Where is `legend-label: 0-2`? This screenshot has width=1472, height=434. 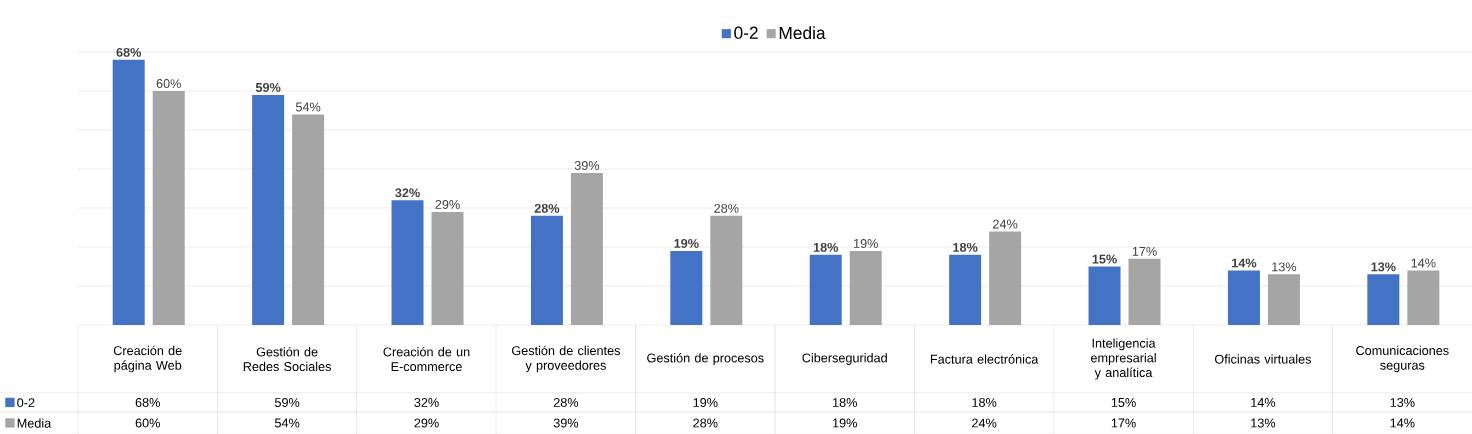
legend-label: 0-2 is located at coordinates (746, 32).